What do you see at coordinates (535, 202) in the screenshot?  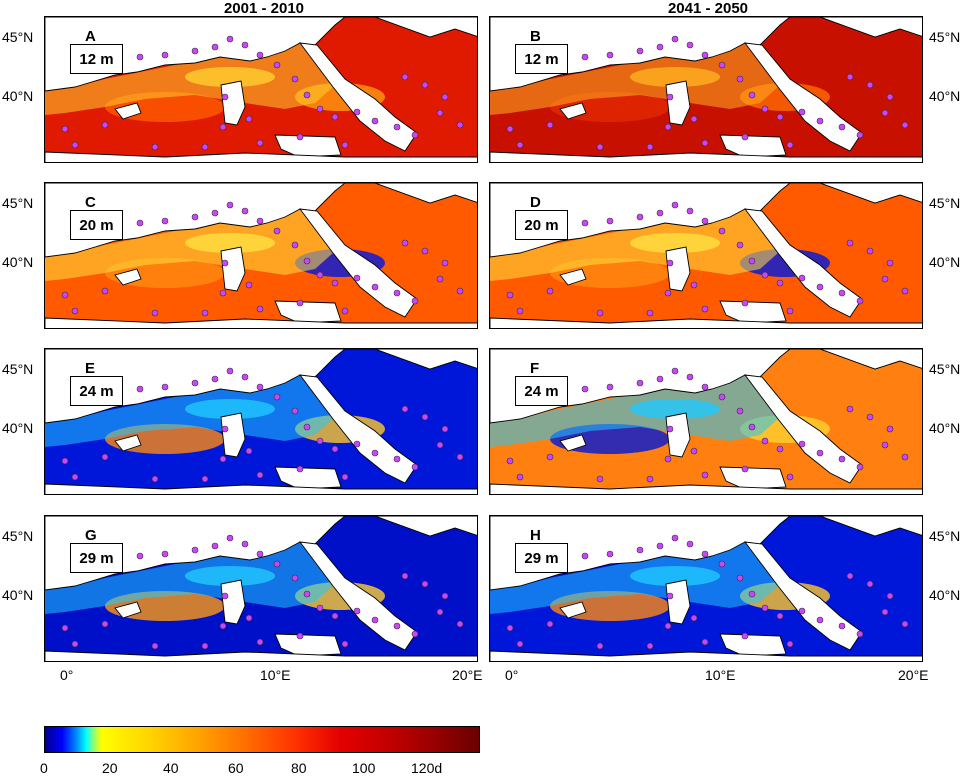 I see `panel-letter: D` at bounding box center [535, 202].